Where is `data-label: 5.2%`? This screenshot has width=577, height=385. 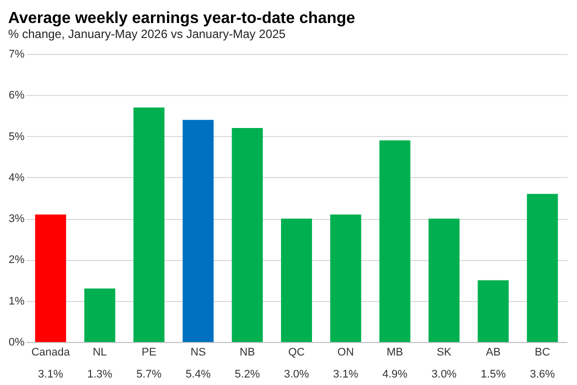 data-label: 5.2% is located at coordinates (247, 374).